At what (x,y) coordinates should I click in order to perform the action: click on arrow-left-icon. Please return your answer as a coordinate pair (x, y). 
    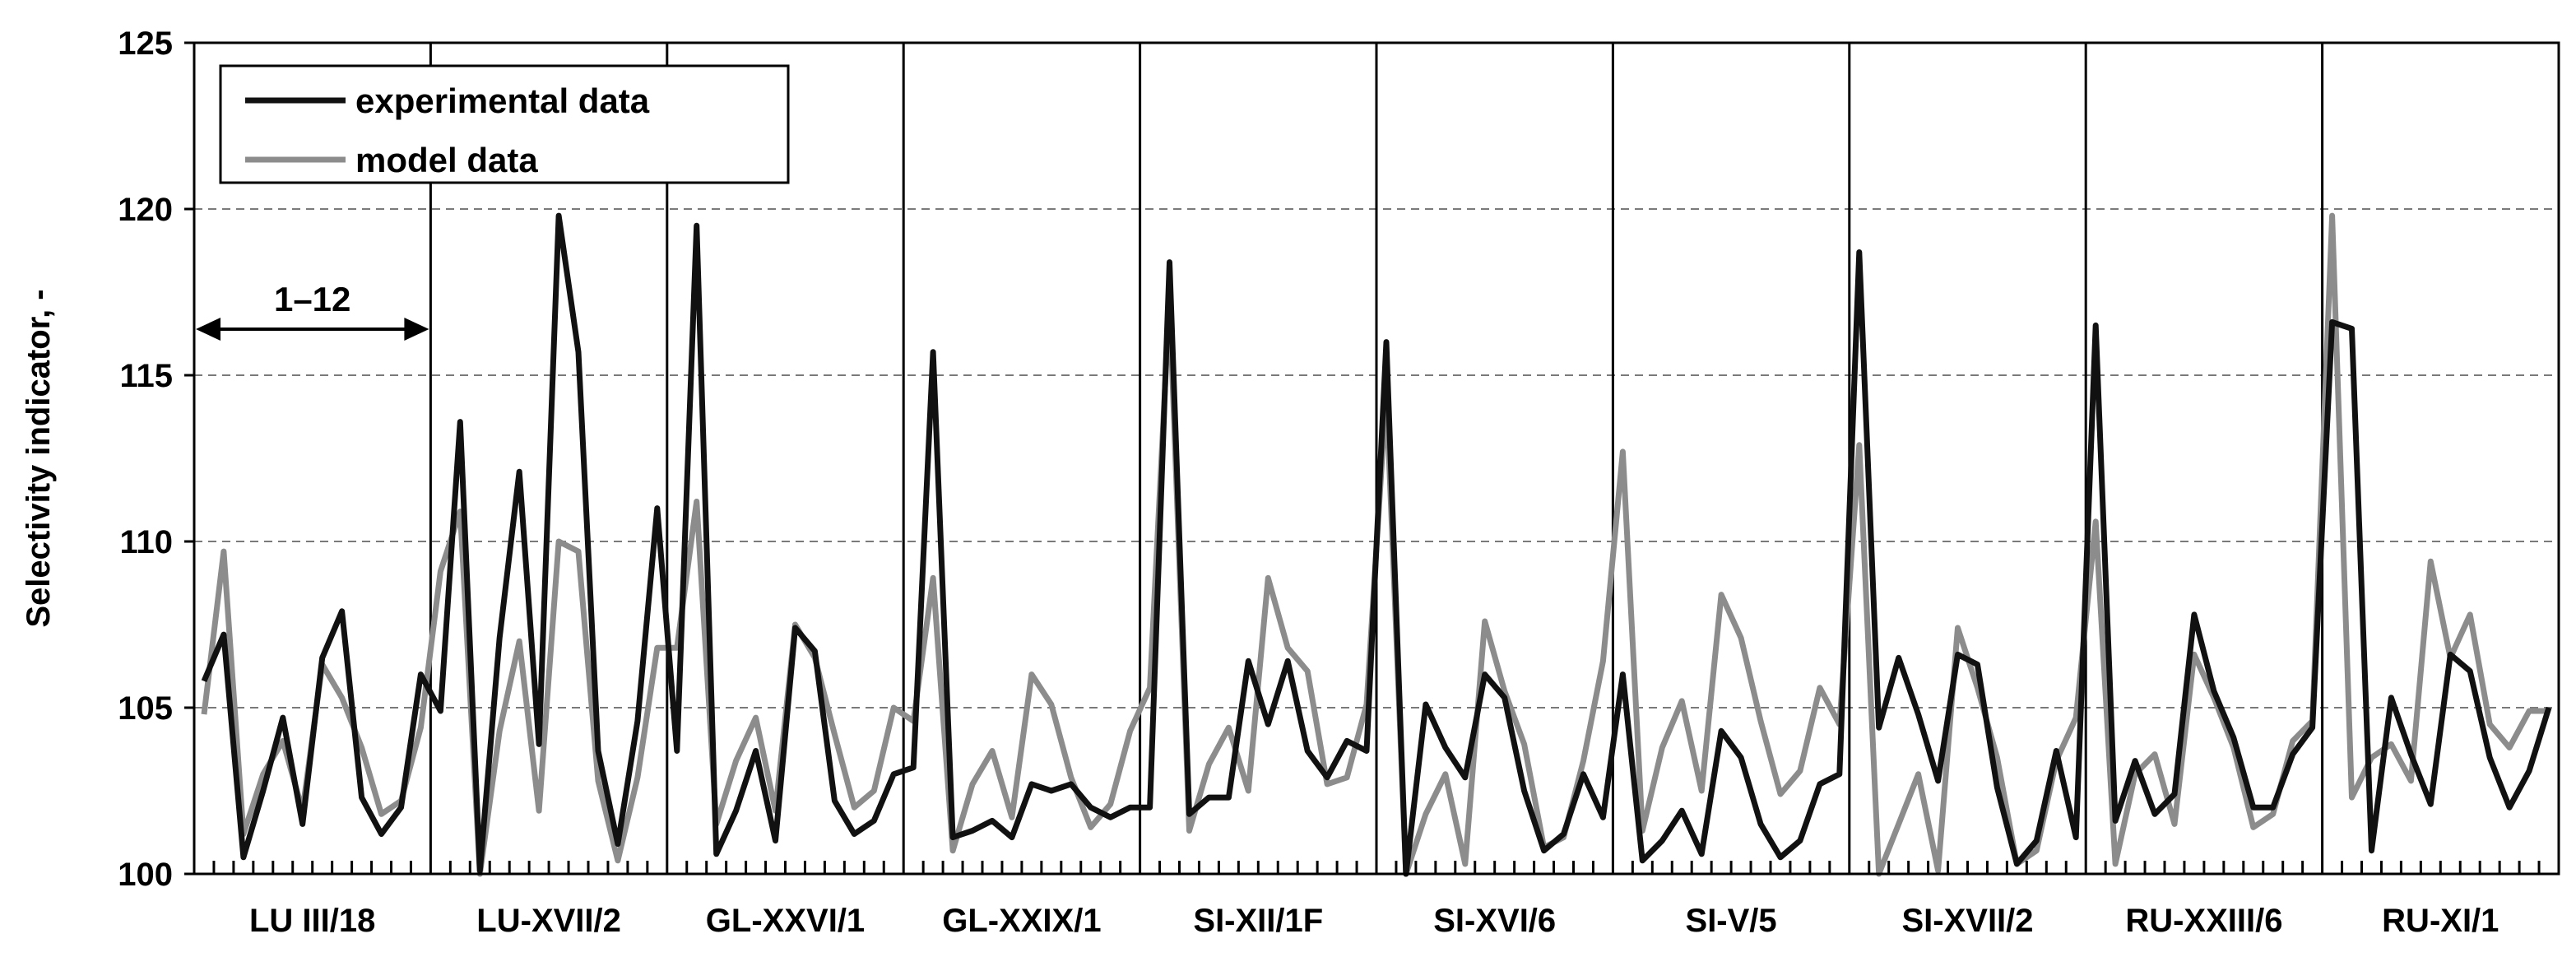
    Looking at the image, I should click on (208, 329).